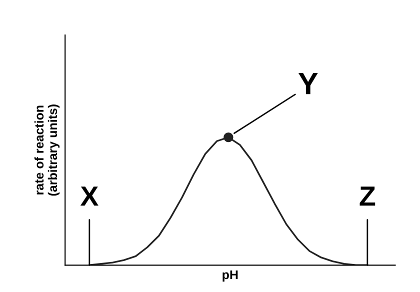  What do you see at coordinates (47, 150) in the screenshot?
I see `y-axis-title: rate of reaction (arbitrary units)` at bounding box center [47, 150].